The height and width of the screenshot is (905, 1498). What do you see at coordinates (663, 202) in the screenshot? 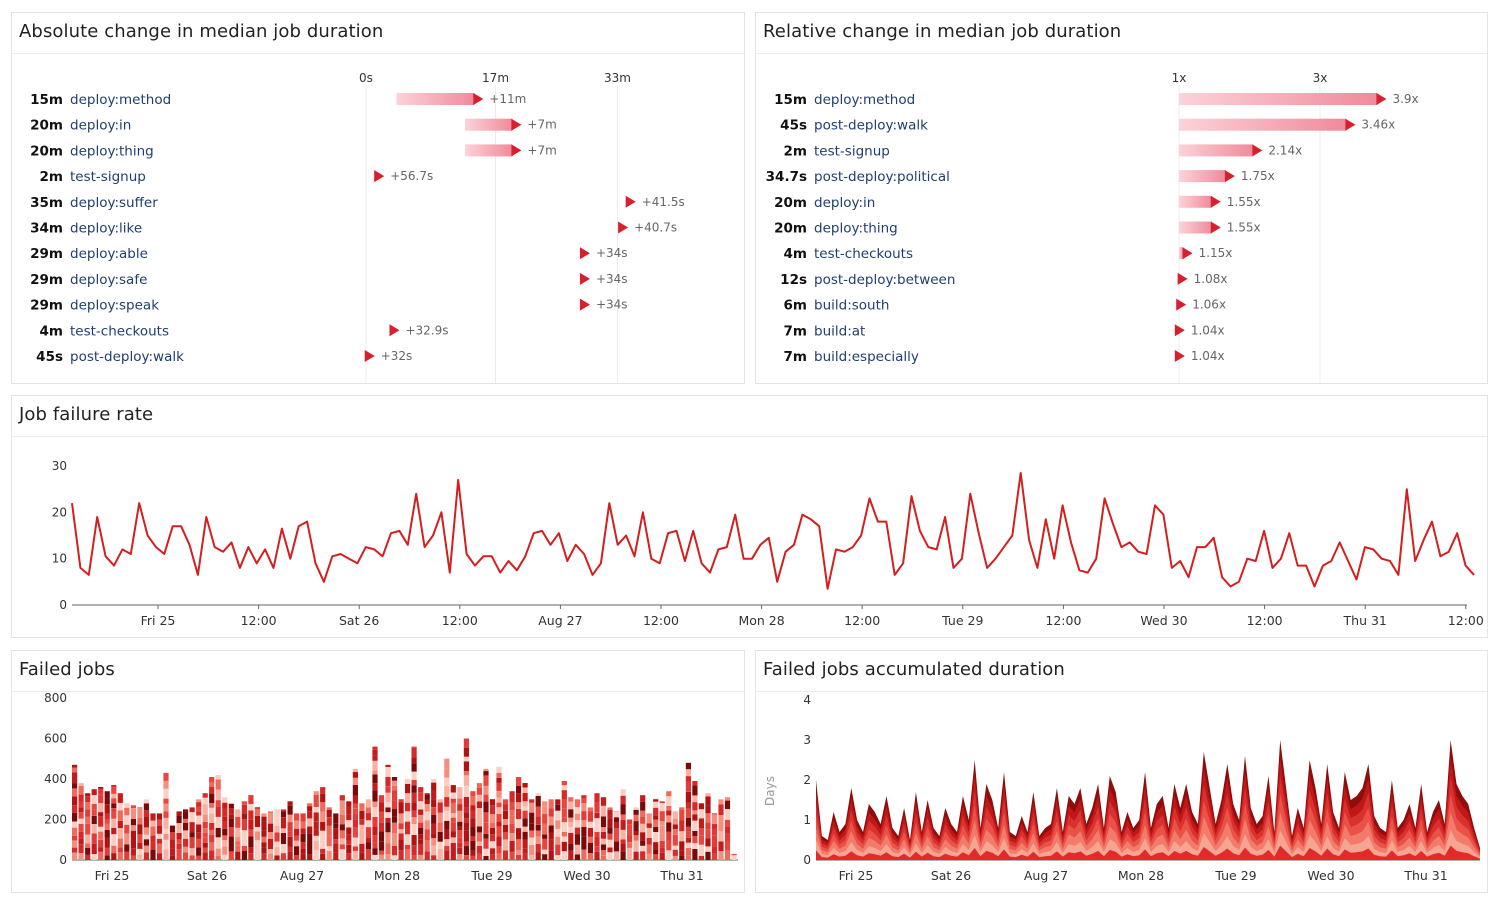
I see `change-label: +41.5s` at bounding box center [663, 202].